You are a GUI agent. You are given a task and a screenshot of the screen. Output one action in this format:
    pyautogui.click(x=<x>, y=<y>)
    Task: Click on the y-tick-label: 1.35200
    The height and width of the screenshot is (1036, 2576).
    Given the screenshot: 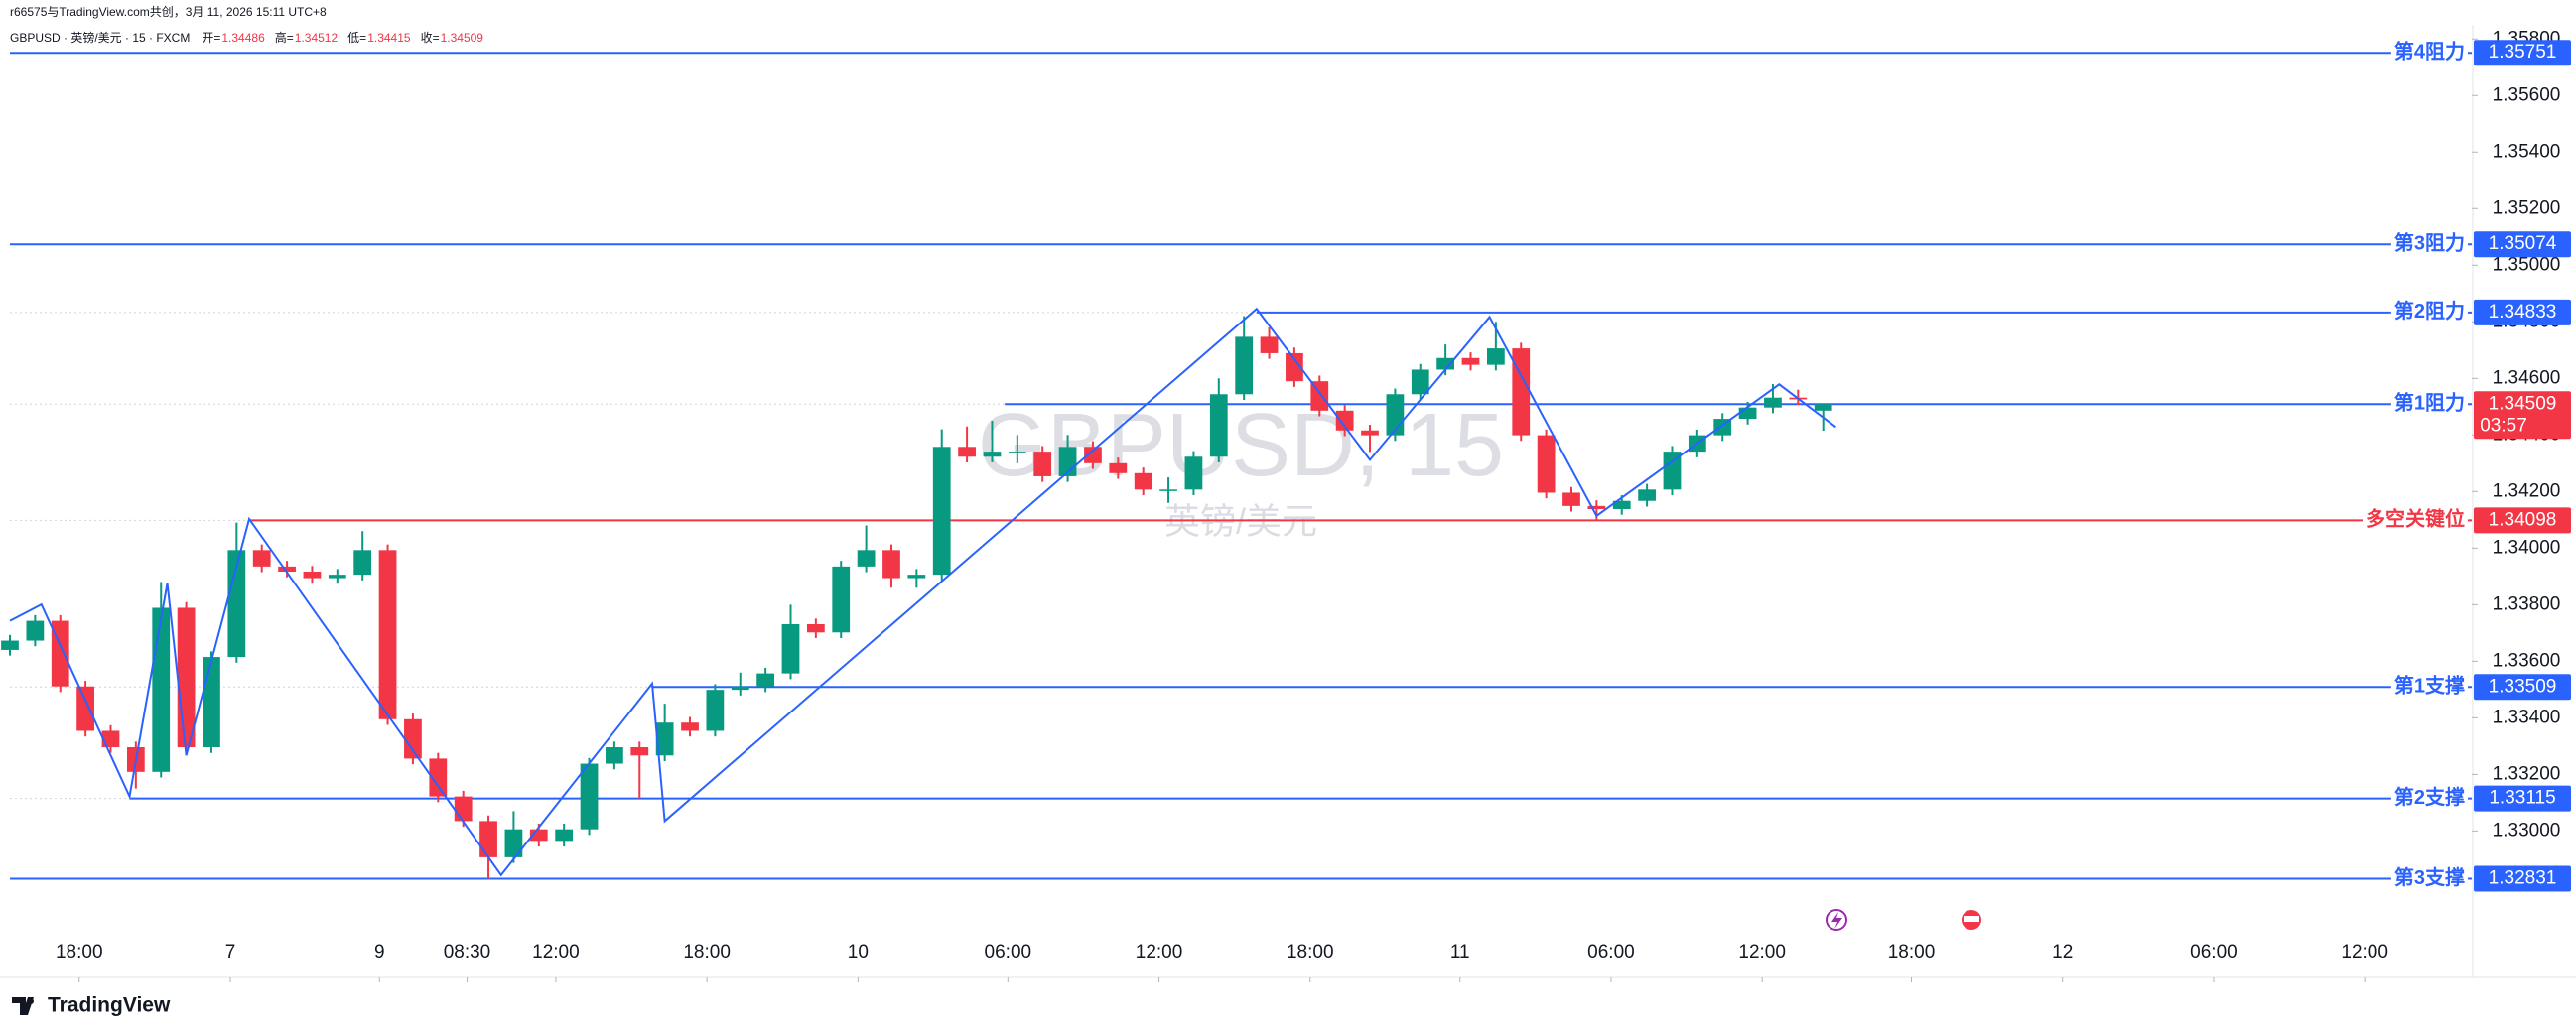 What is the action you would take?
    pyautogui.click(x=2527, y=207)
    